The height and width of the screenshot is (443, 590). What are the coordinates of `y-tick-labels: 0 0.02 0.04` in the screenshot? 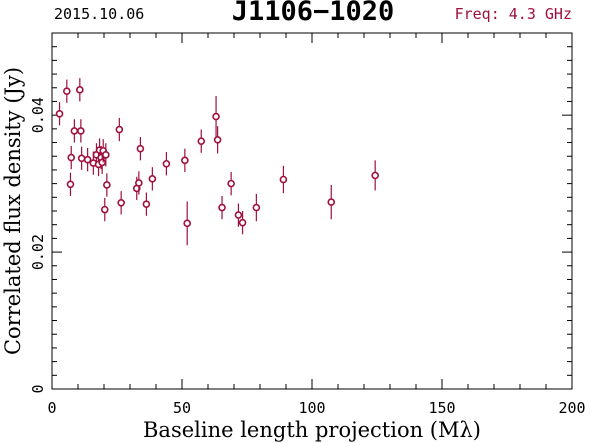 It's located at (38, 245).